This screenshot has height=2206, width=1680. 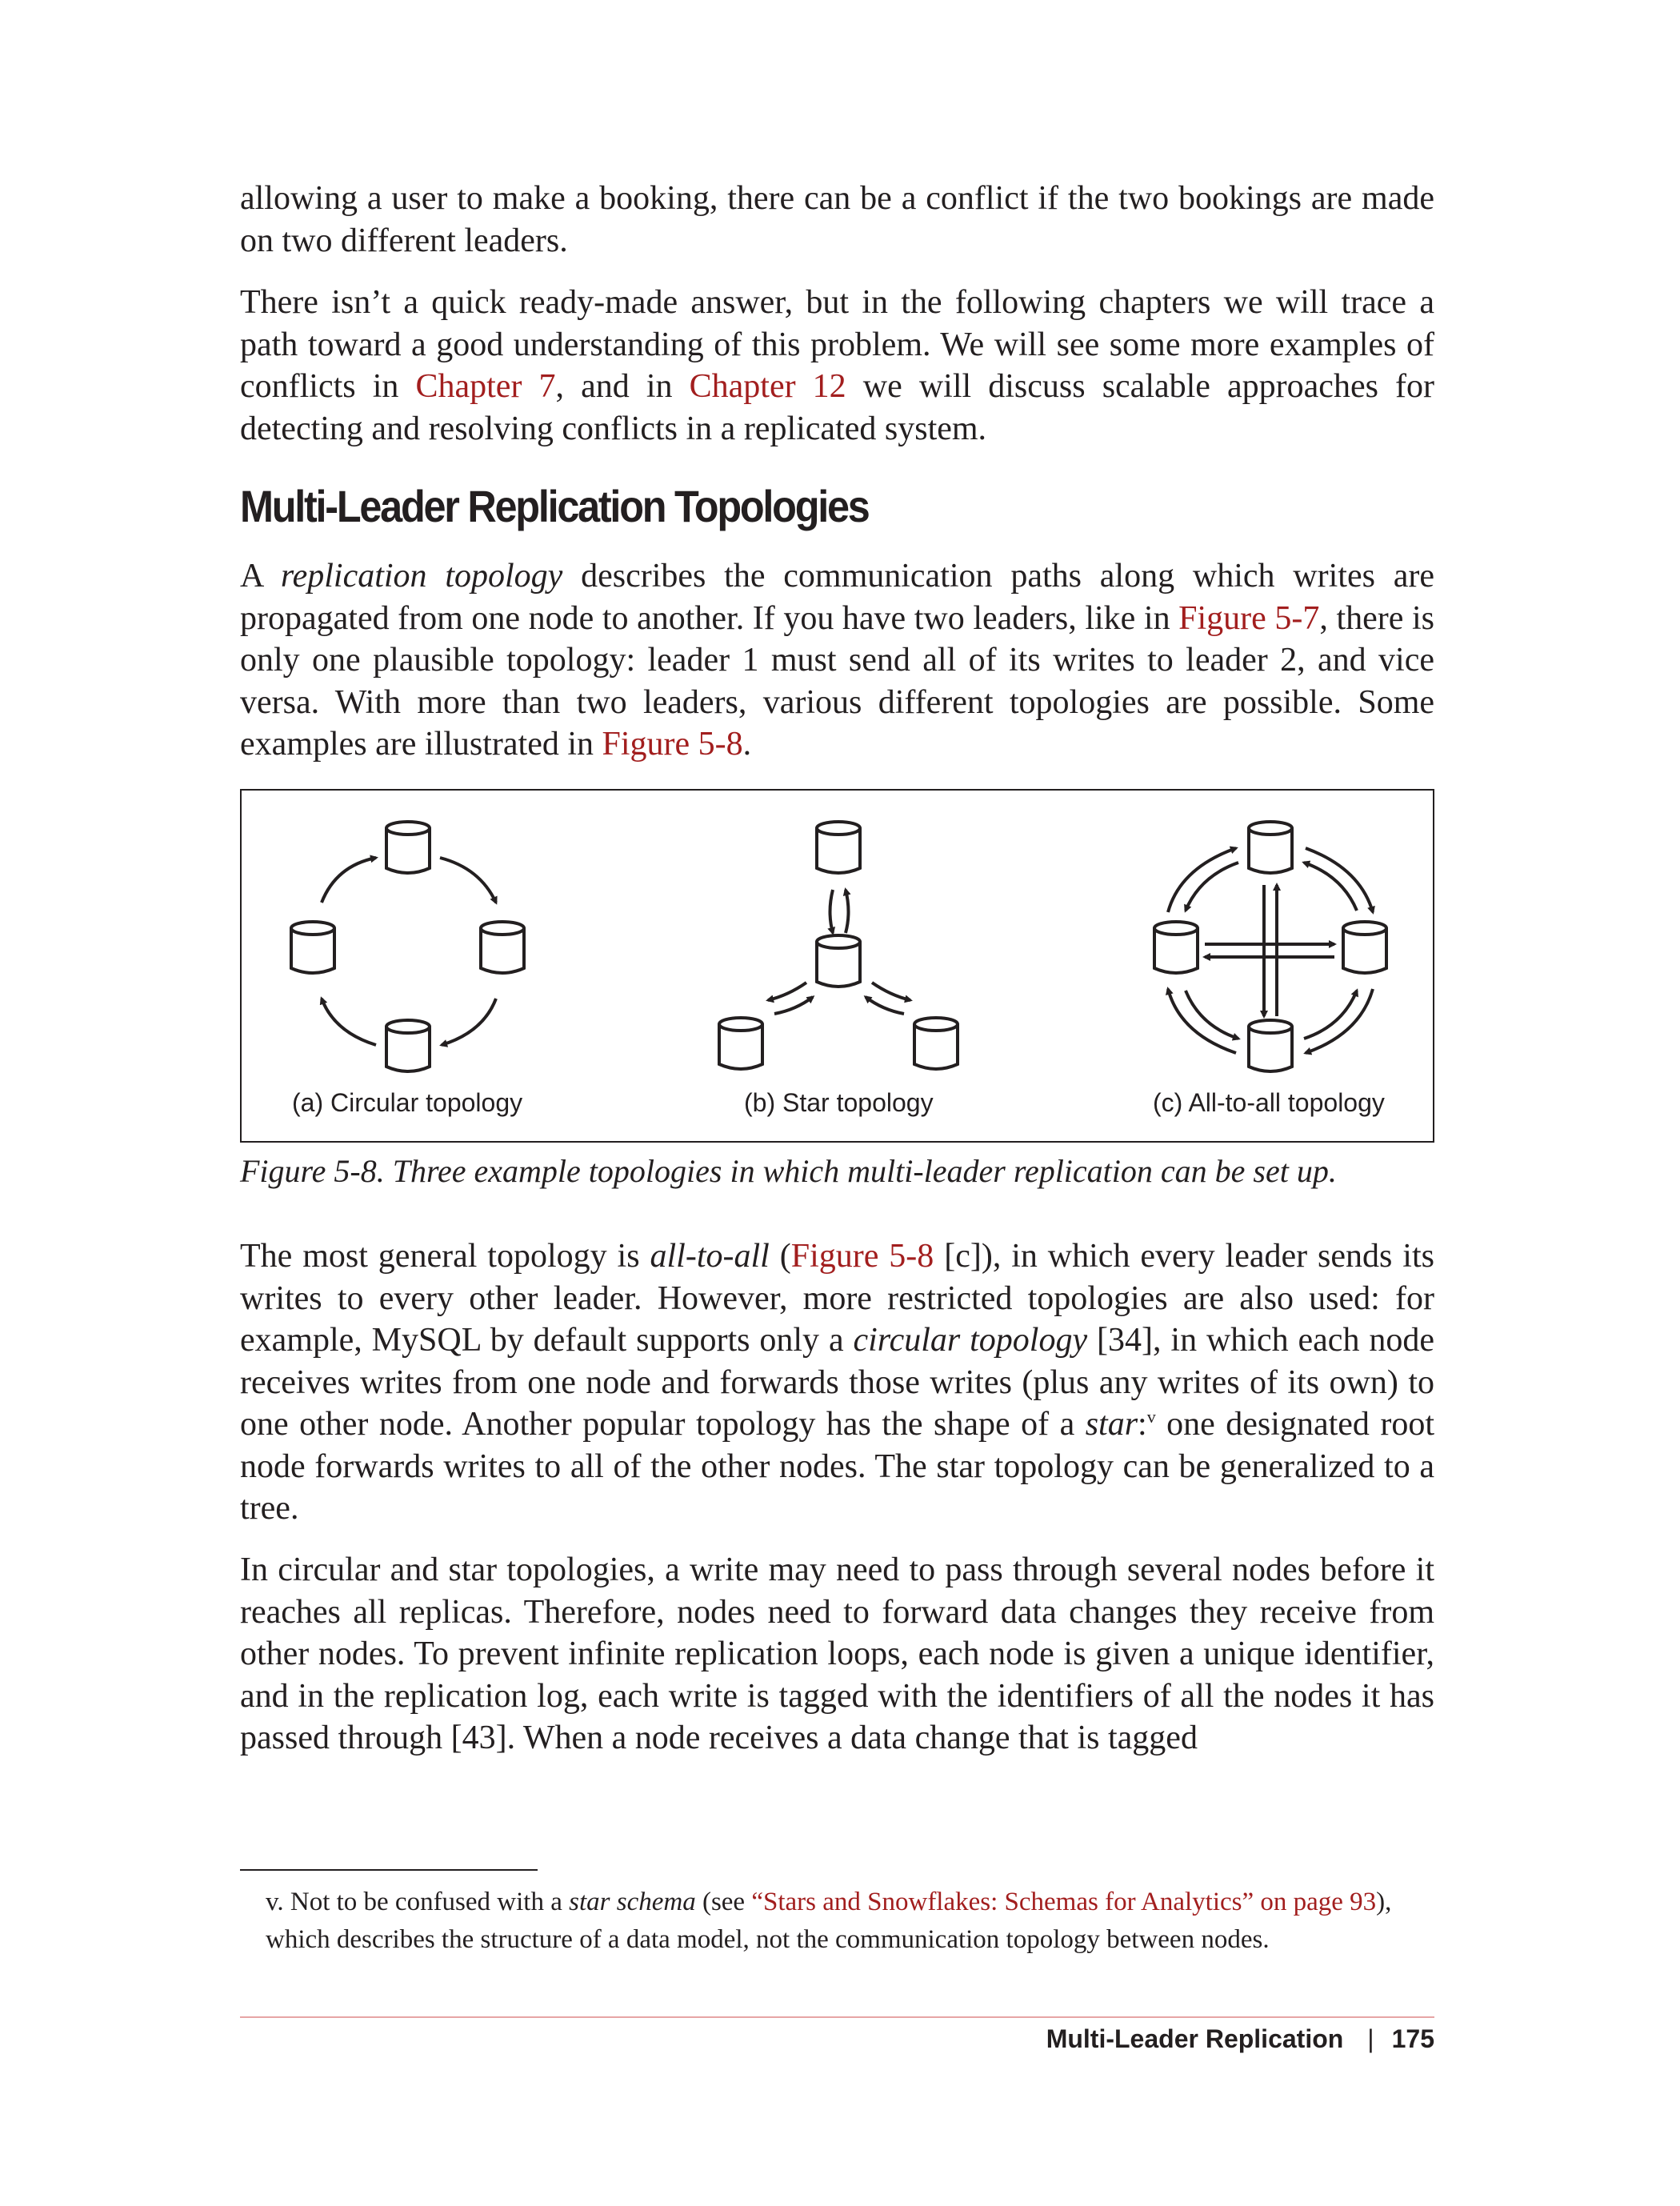 I want to click on figure-5-7-link: Figure 5-7, so click(x=1249, y=618).